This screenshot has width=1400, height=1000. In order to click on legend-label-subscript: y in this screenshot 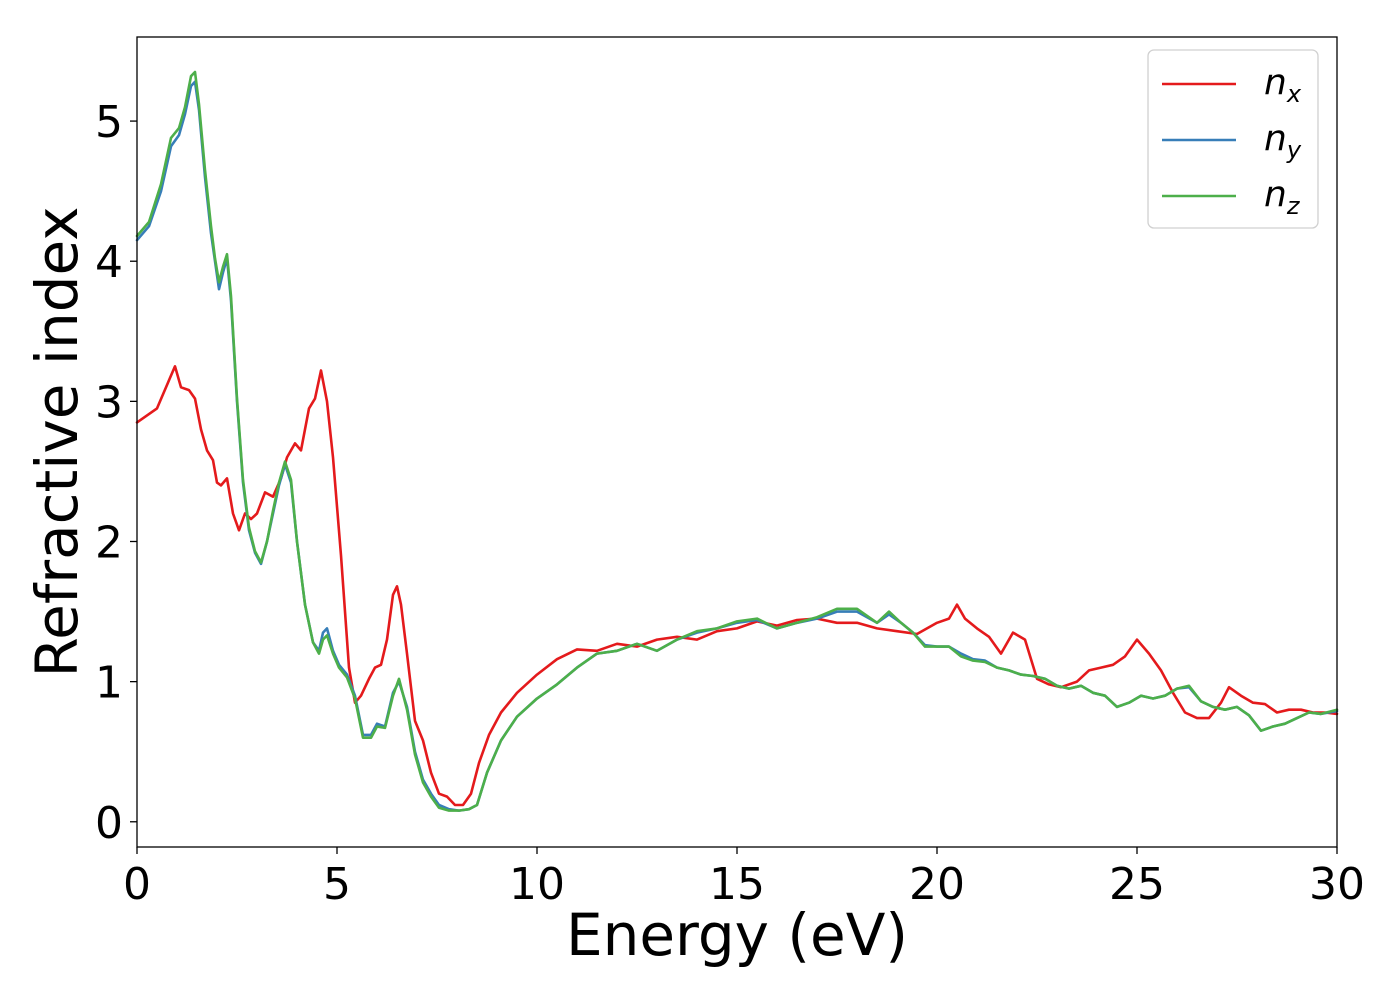, I will do `click(1294, 150)`.